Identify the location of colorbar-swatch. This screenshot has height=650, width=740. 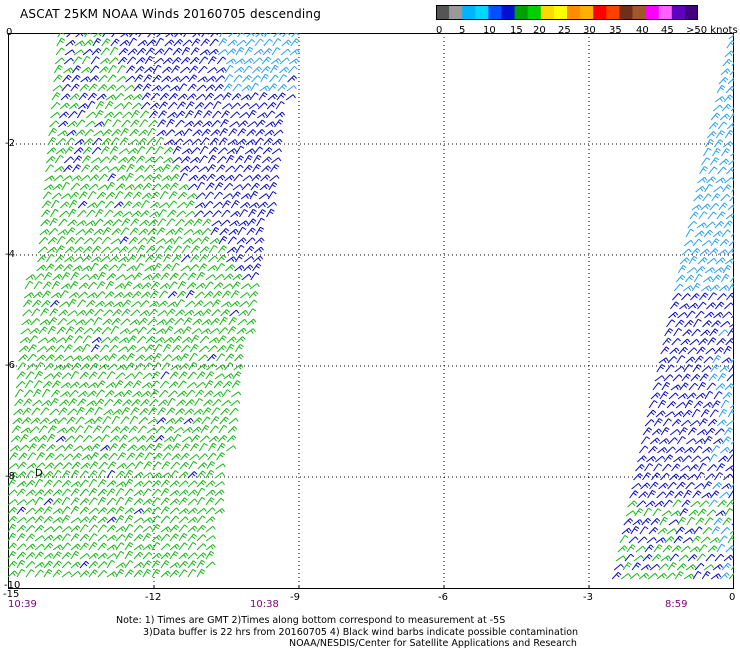
(600, 12).